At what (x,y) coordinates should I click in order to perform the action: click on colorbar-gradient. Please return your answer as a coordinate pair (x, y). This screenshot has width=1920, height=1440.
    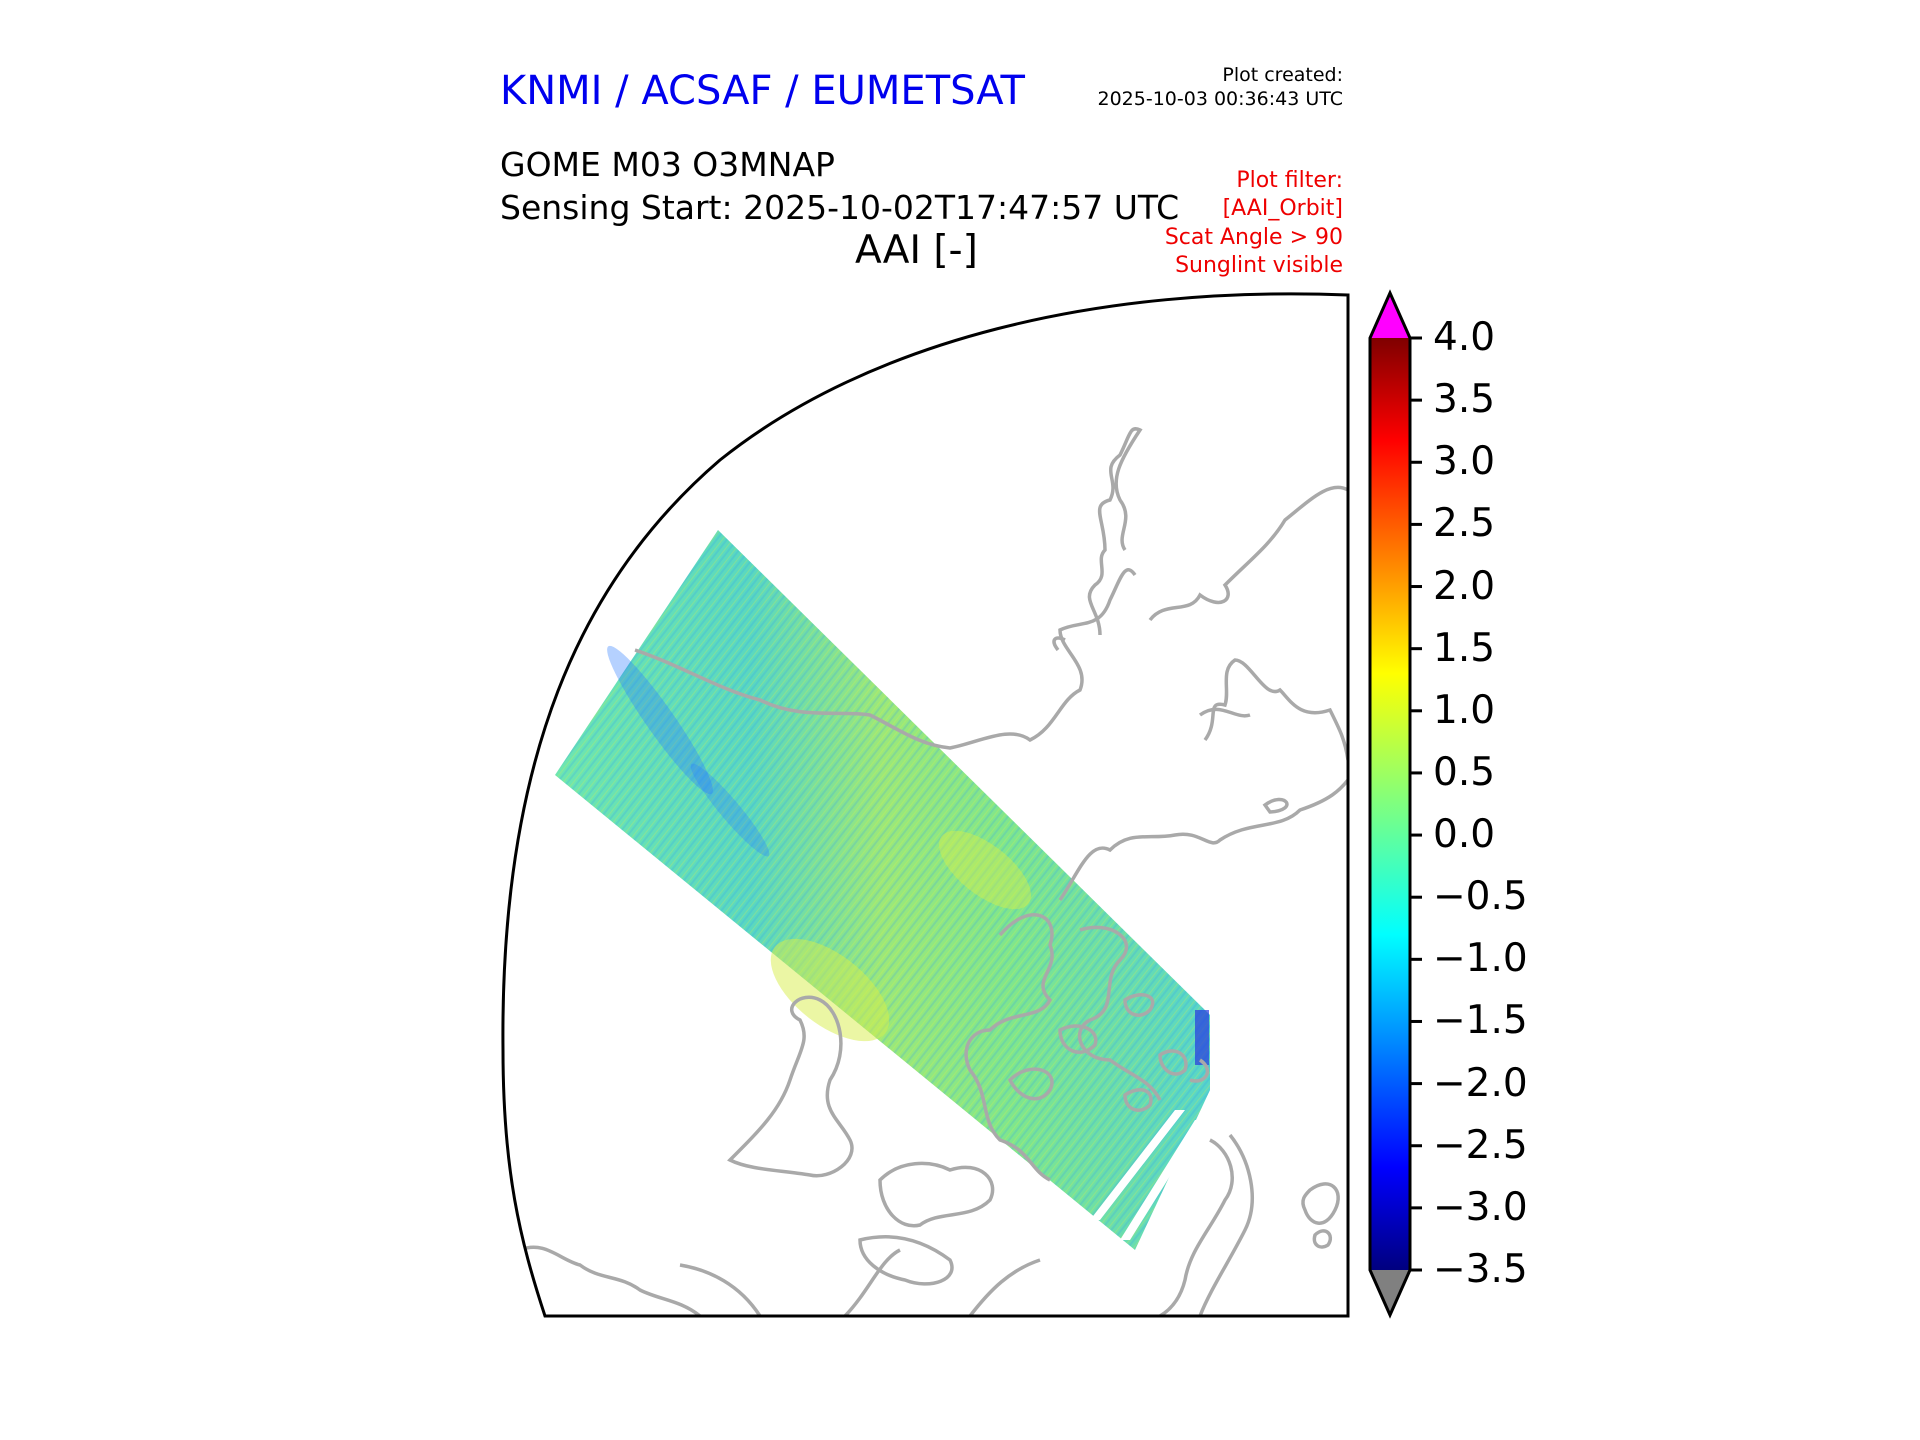
    Looking at the image, I should click on (1390, 804).